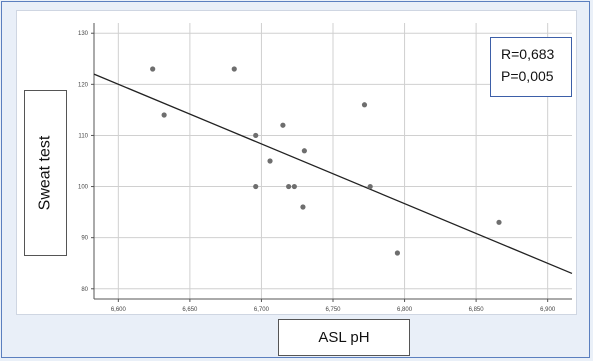  I want to click on x-tick-label: 6,700, so click(262, 310).